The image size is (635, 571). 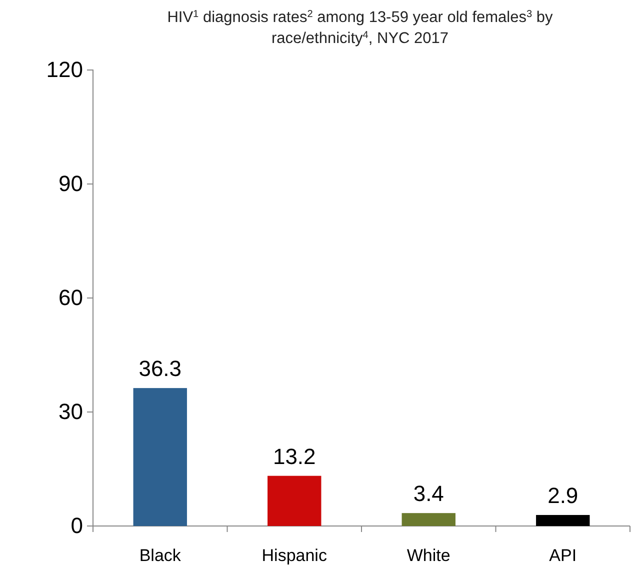 What do you see at coordinates (295, 555) in the screenshot?
I see `x-tick-label: Hispanic` at bounding box center [295, 555].